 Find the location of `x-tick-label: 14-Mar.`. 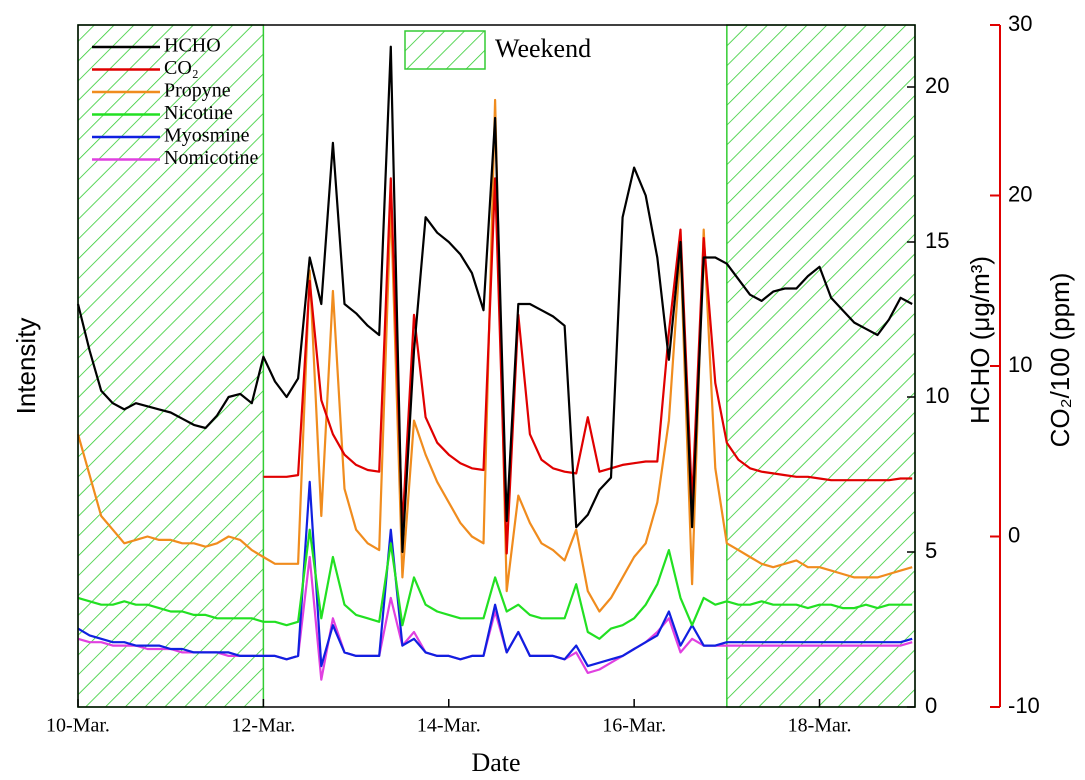

x-tick-label: 14-Mar. is located at coordinates (449, 726).